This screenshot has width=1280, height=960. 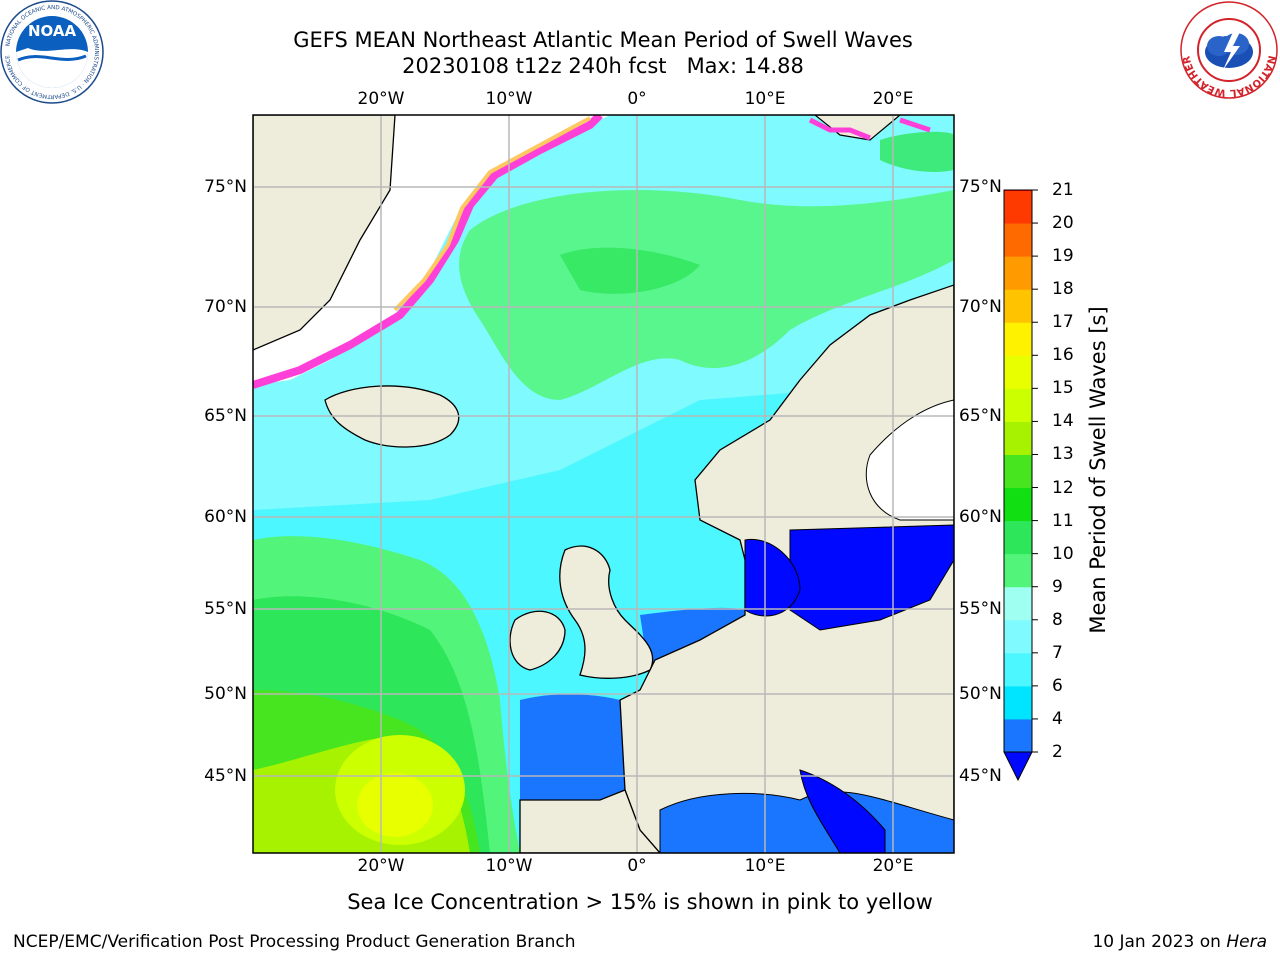 I want to click on lat-label-right: 55°N, so click(x=980, y=609).